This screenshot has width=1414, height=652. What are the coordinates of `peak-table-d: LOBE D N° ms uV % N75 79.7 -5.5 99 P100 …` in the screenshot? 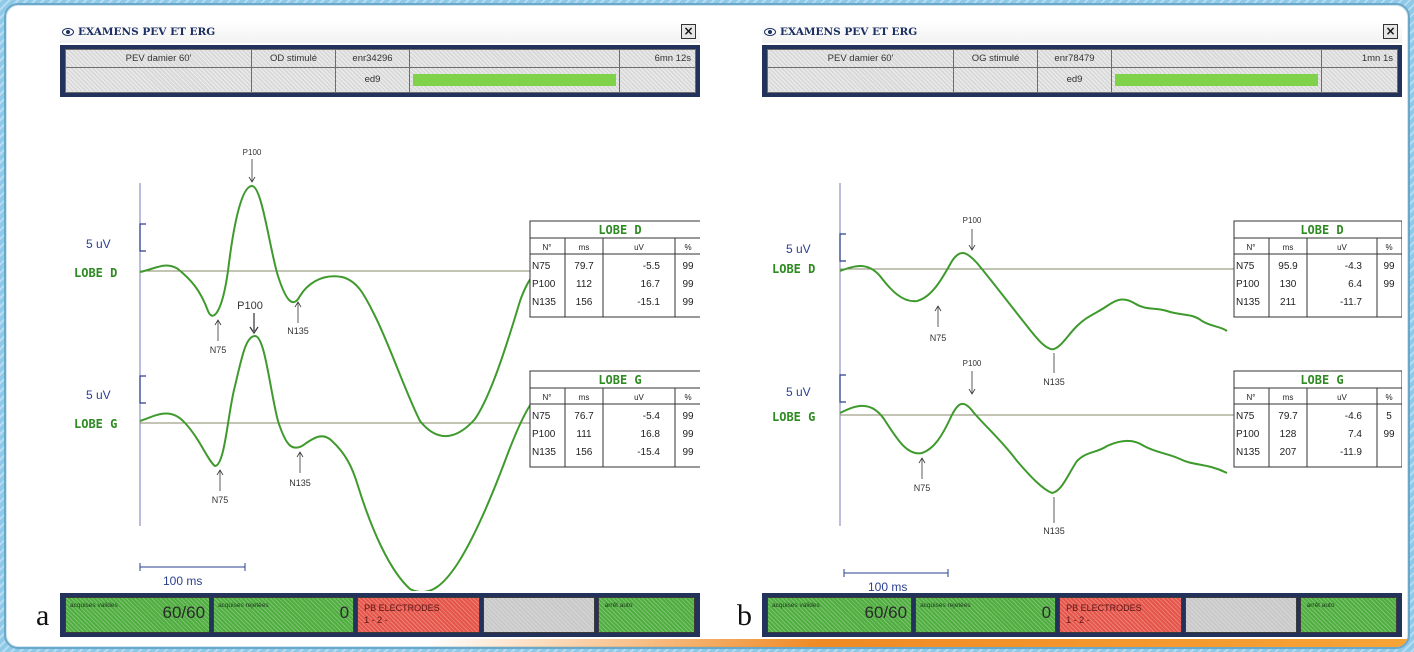 It's located at (614, 269).